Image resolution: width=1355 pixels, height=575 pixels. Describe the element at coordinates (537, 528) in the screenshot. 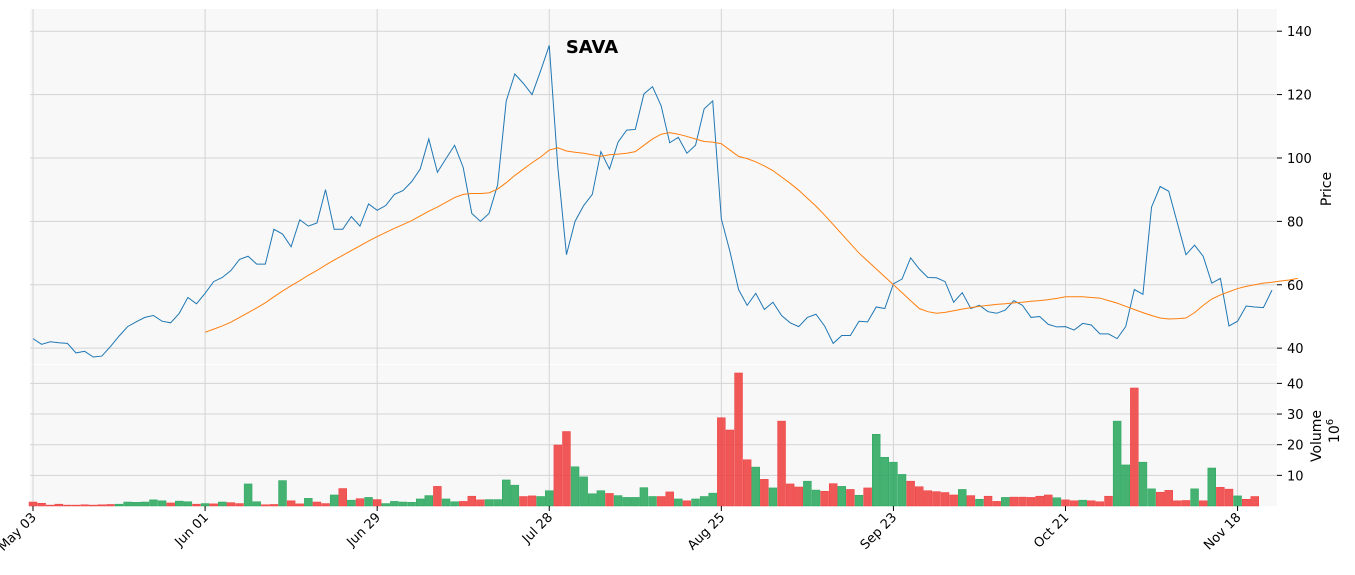

I see `x-tick-label: Jul 28` at that location.